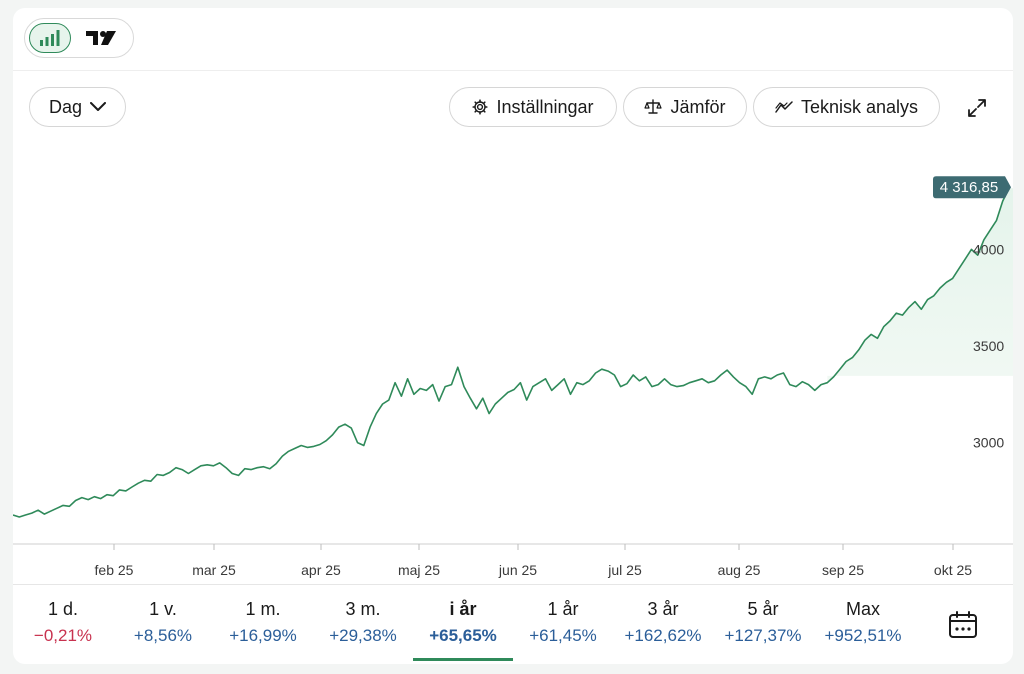 The height and width of the screenshot is (674, 1024). I want to click on period-label: 1 m., so click(263, 609).